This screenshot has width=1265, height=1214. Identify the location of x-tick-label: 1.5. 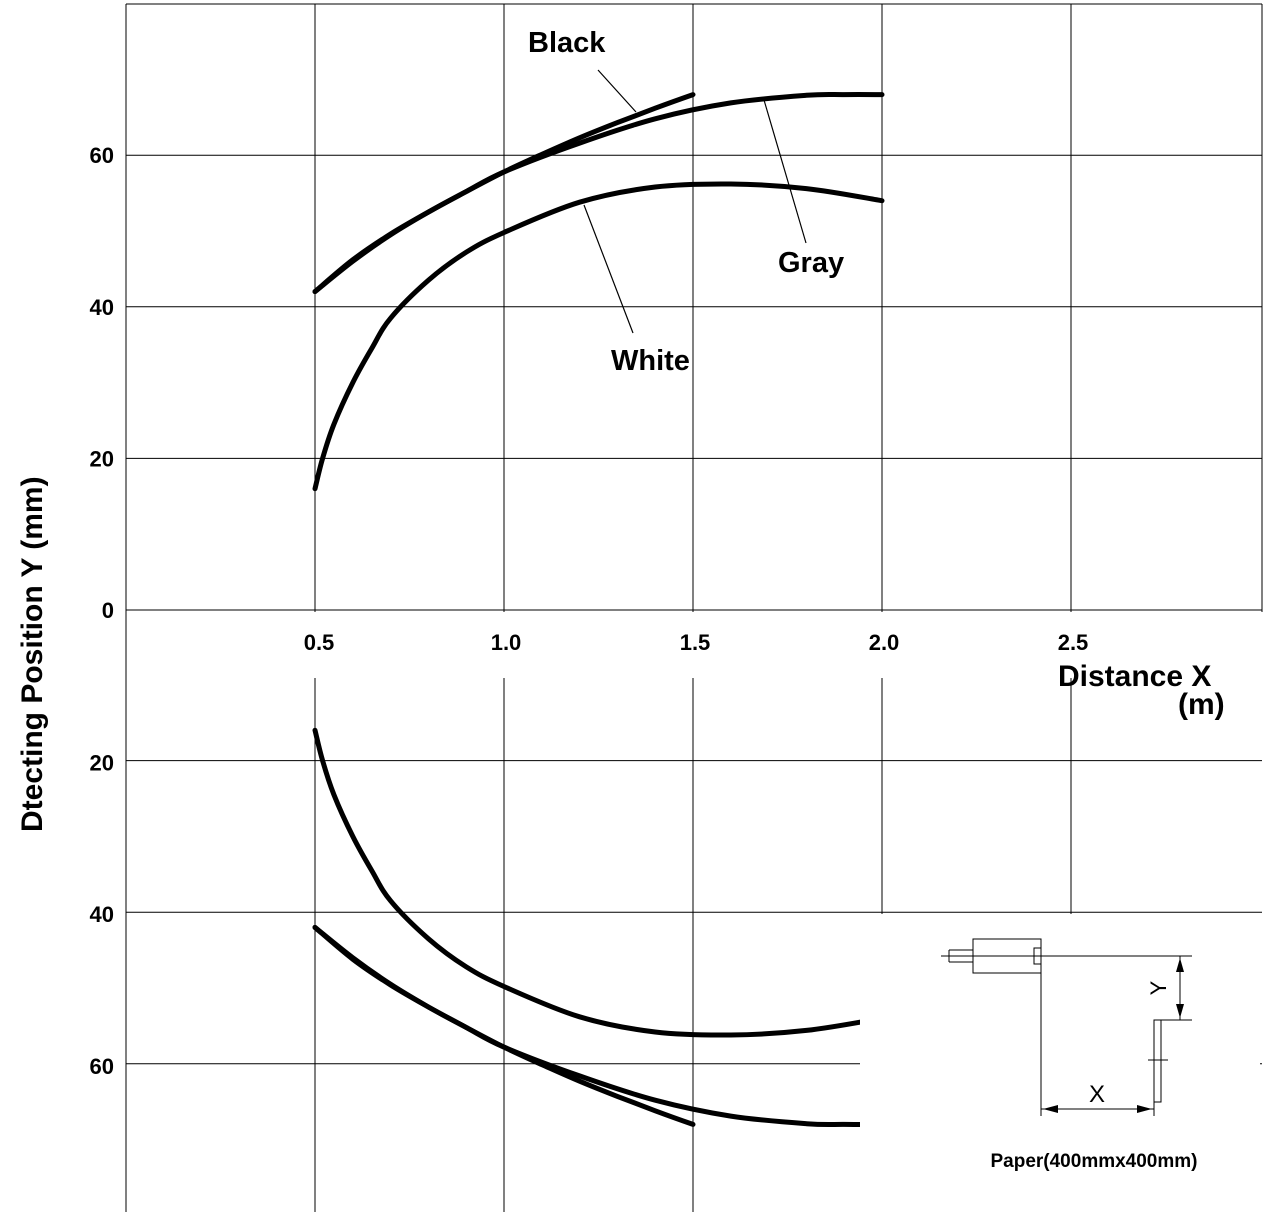
(695, 642).